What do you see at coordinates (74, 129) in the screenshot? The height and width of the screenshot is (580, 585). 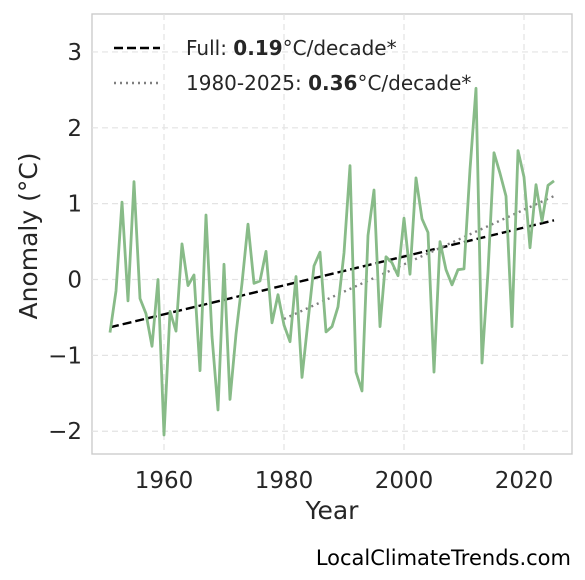 I see `y-tick-label: 2` at bounding box center [74, 129].